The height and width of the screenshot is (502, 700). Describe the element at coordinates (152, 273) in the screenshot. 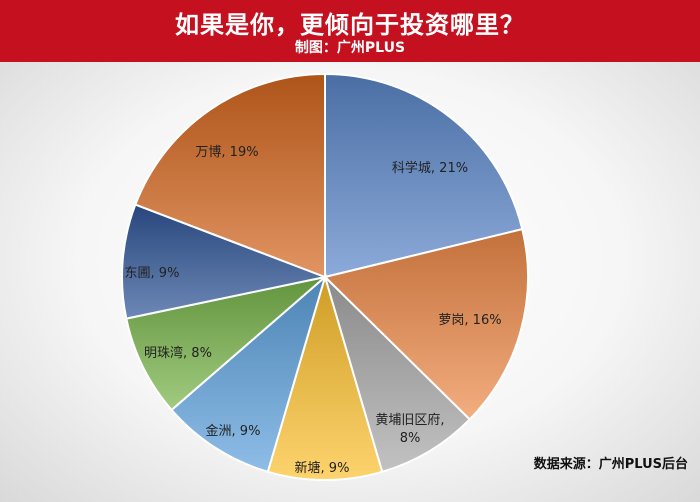

I see `slice-label-7: 东圃, 9%` at that location.